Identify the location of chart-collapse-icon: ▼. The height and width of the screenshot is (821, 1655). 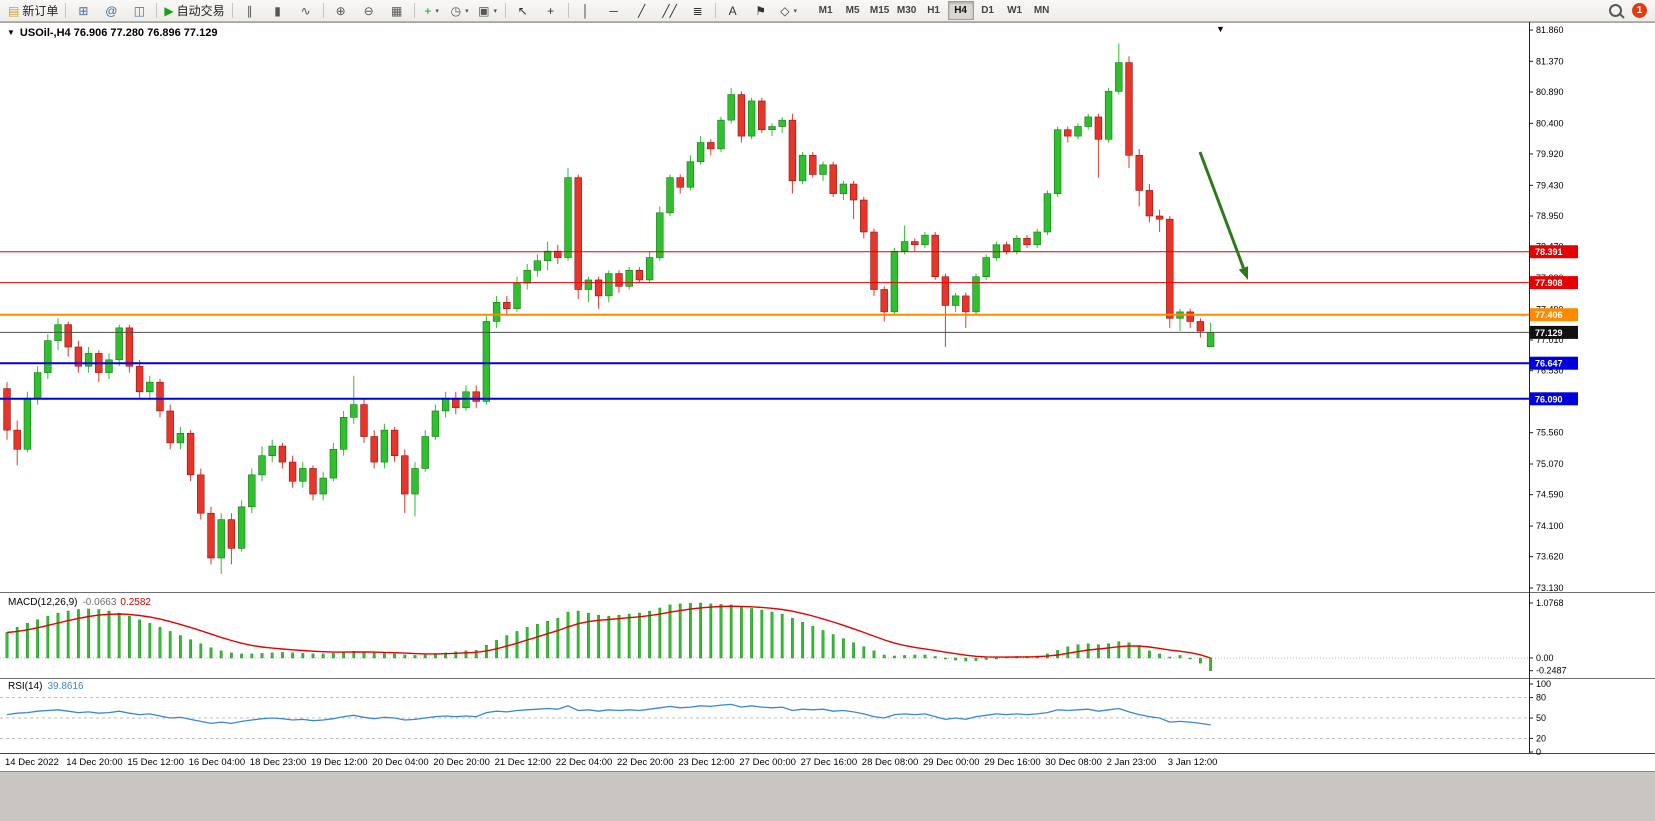
(11, 32).